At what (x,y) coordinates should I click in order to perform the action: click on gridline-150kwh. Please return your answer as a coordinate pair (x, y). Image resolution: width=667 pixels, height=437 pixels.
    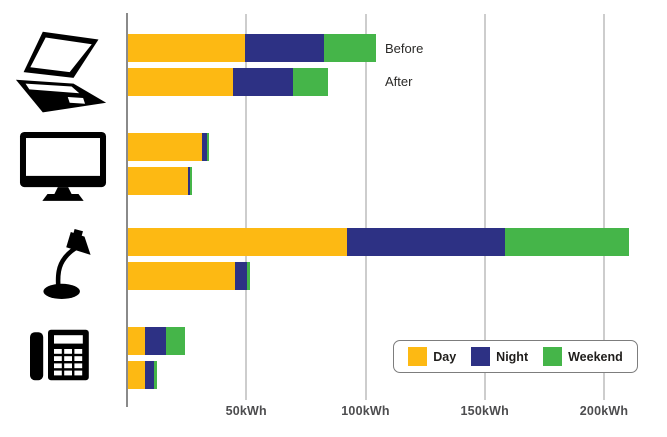
    Looking at the image, I should click on (484, 207).